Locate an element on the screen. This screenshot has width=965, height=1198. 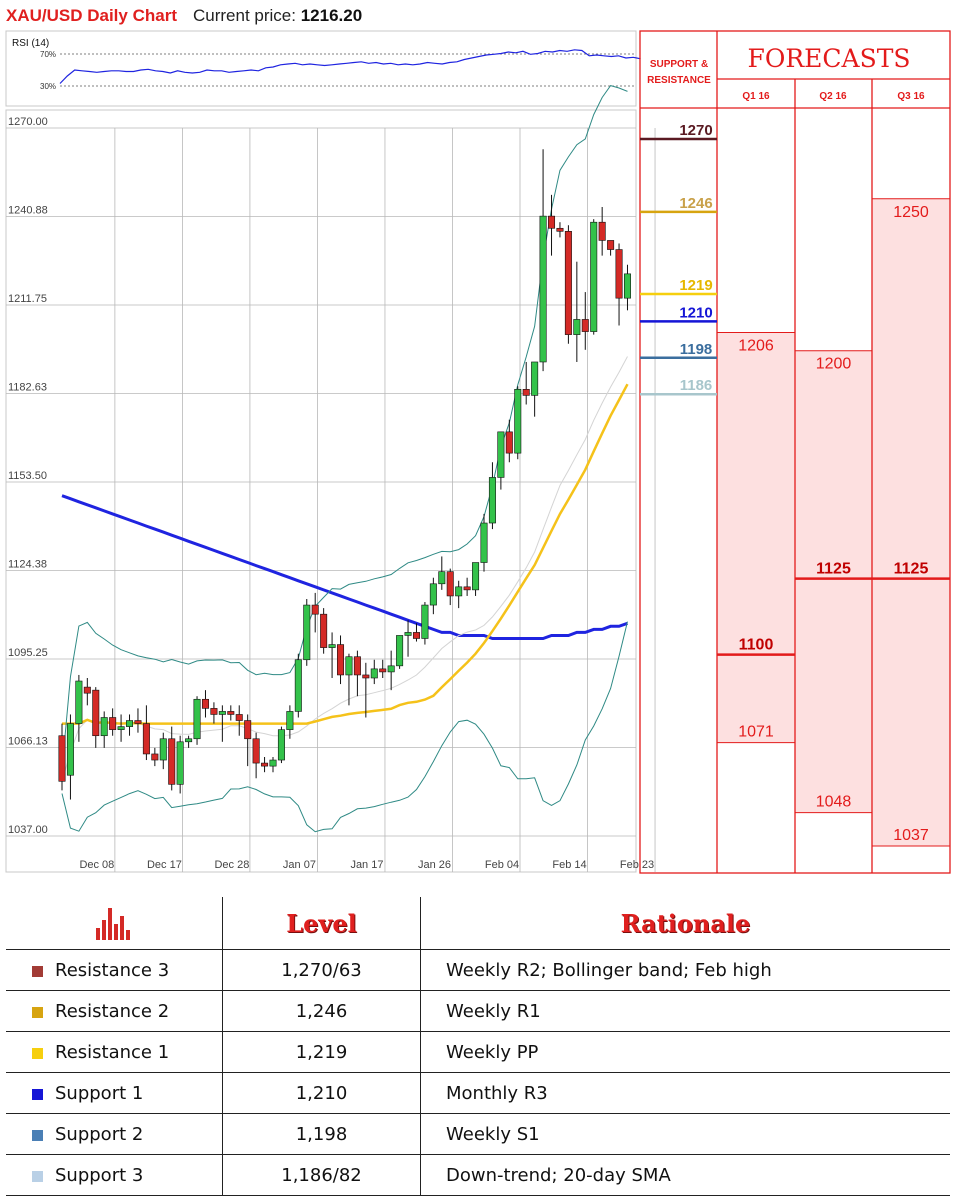
forecasts-title: FORECASTS is located at coordinates (828, 58).